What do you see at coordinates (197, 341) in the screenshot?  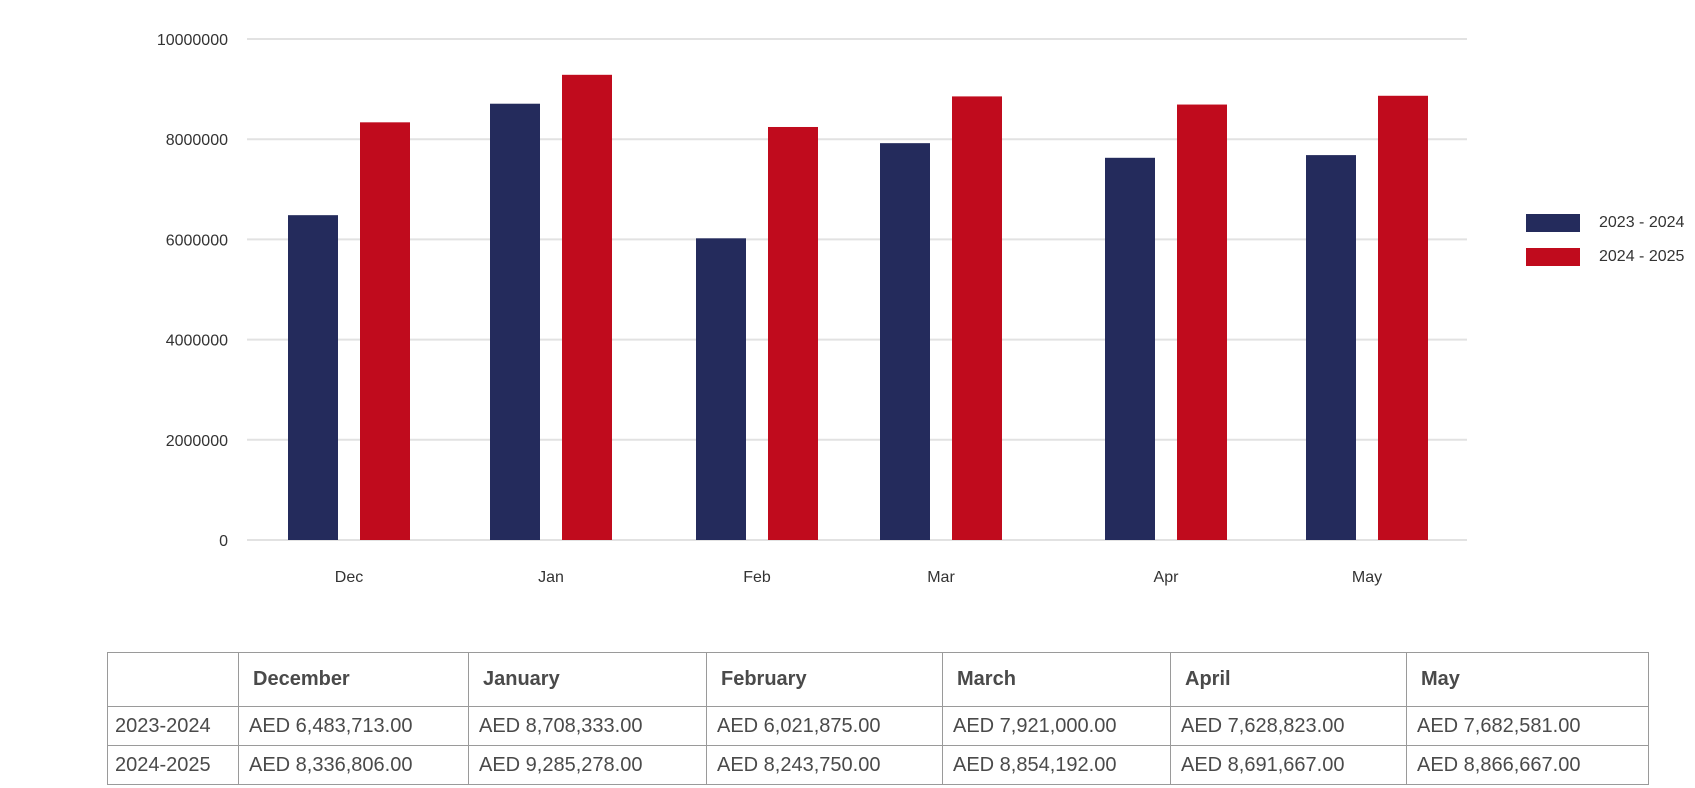 I see `y-tick-label: 4000000` at bounding box center [197, 341].